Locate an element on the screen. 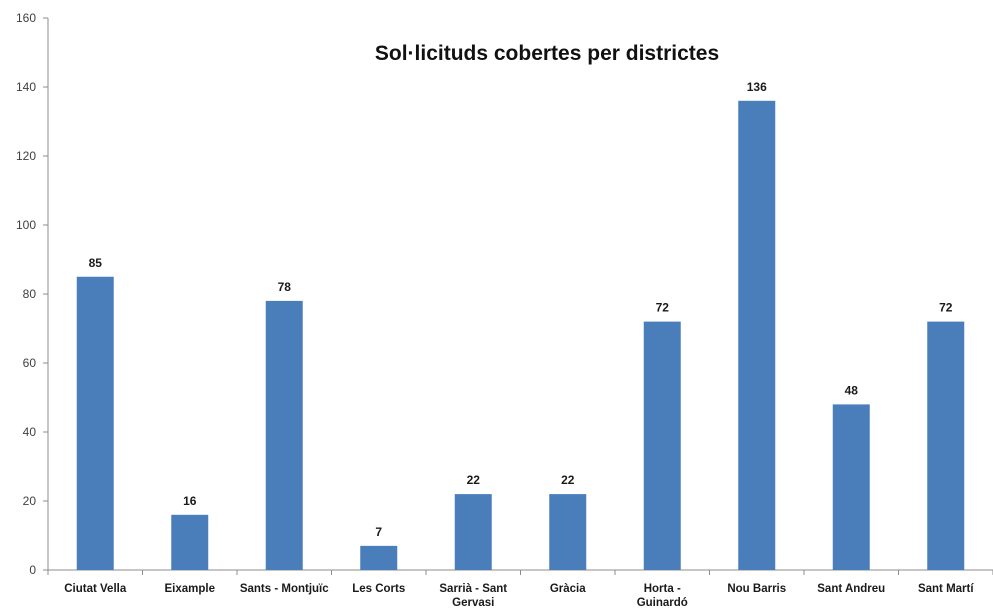 The width and height of the screenshot is (993, 609). y-tick-label: 140 is located at coordinates (26, 87).